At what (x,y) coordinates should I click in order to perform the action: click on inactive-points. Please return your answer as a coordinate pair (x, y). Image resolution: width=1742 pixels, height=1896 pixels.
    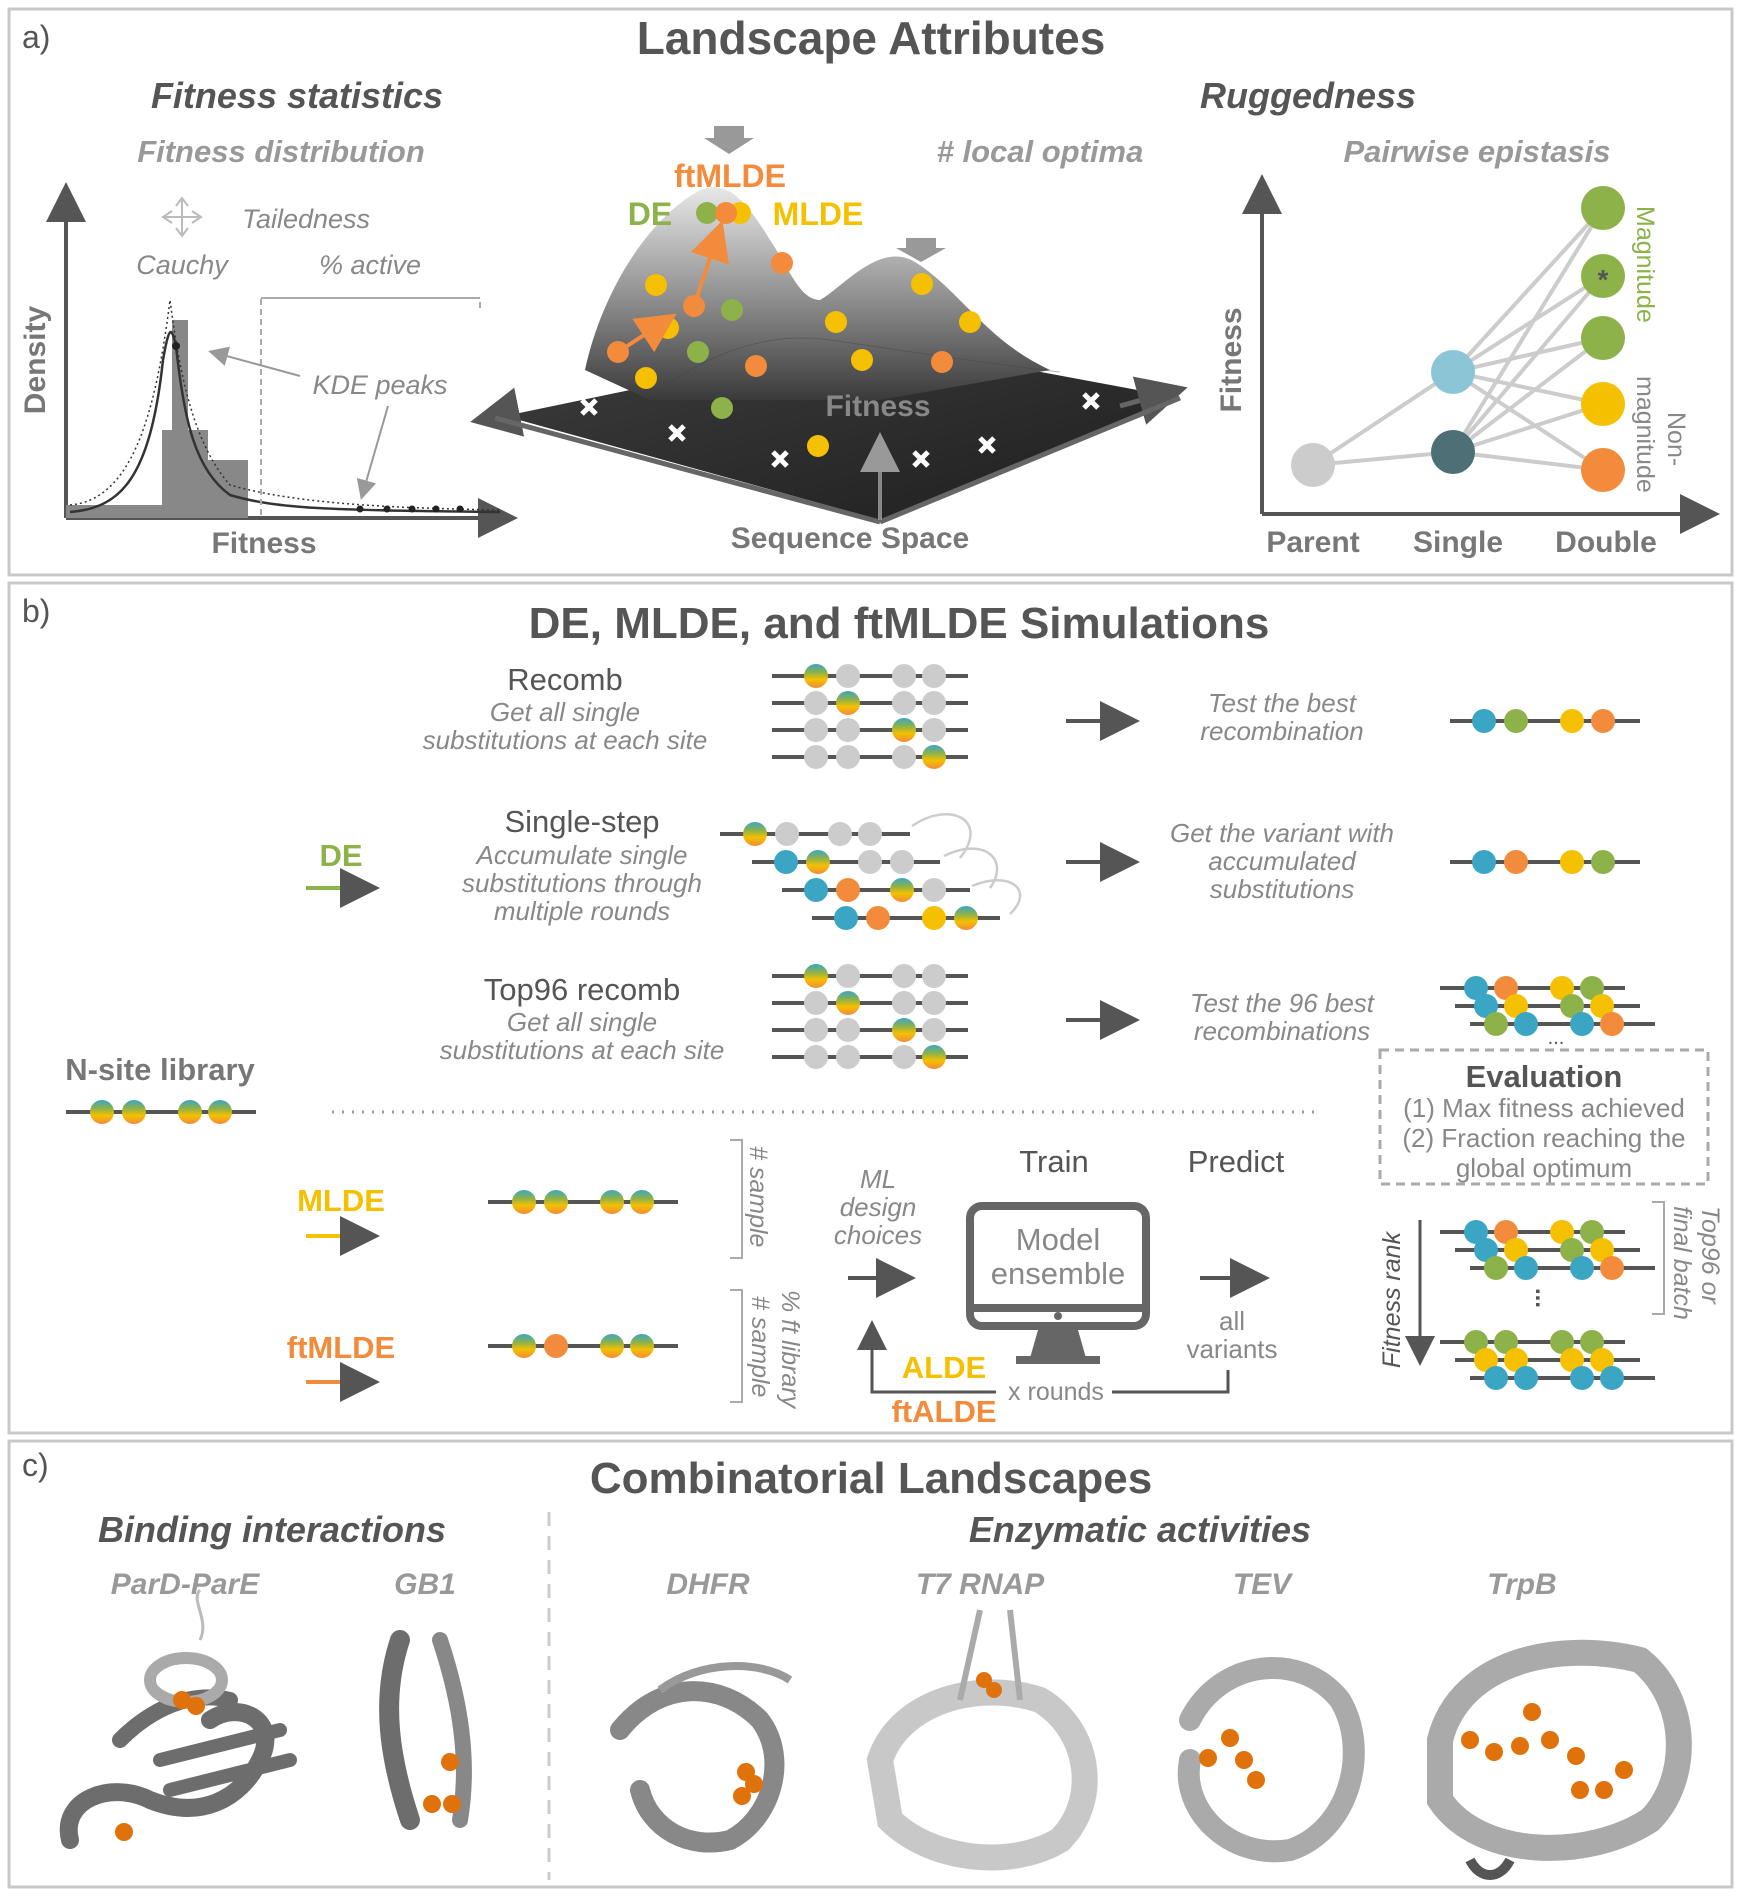
    Looking at the image, I should click on (840, 430).